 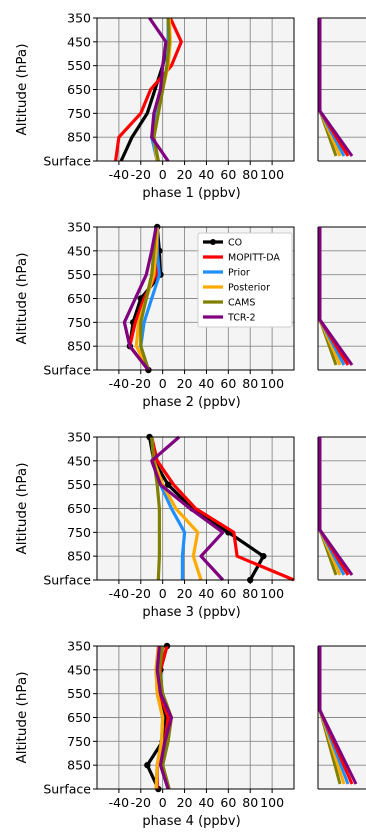 I want to click on x-axis-label: phase 1 (ppbv), so click(x=191, y=193).